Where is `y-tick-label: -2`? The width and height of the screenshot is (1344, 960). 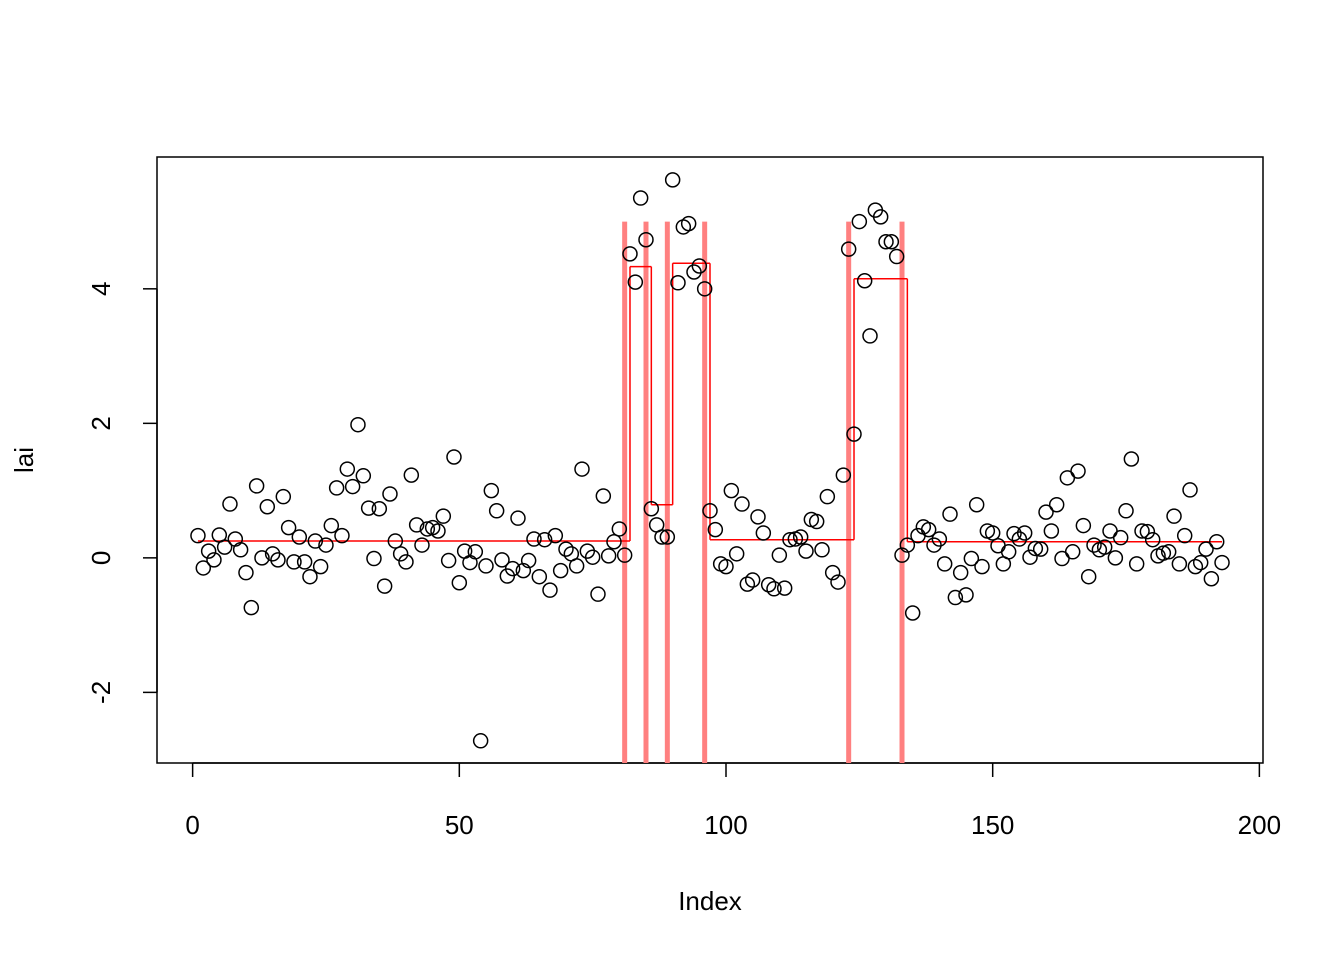 y-tick-label: -2 is located at coordinates (101, 692).